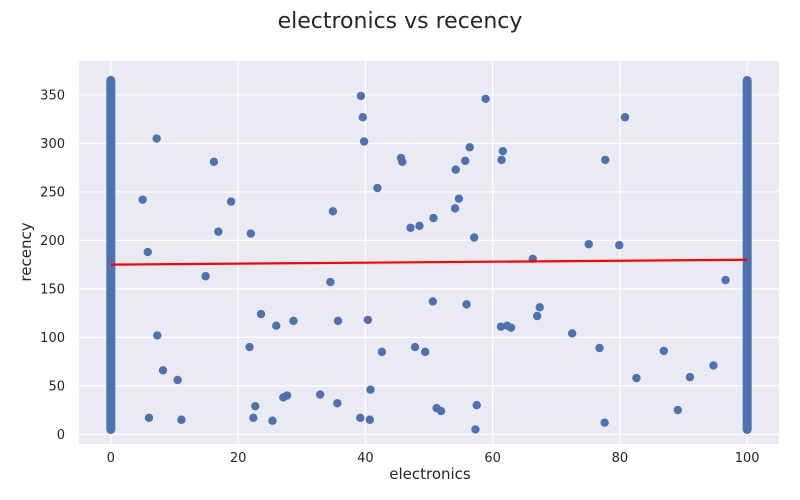  What do you see at coordinates (52, 265) in the screenshot?
I see `y-tick-labels: 0 50 100 150 200 250 300 350` at bounding box center [52, 265].